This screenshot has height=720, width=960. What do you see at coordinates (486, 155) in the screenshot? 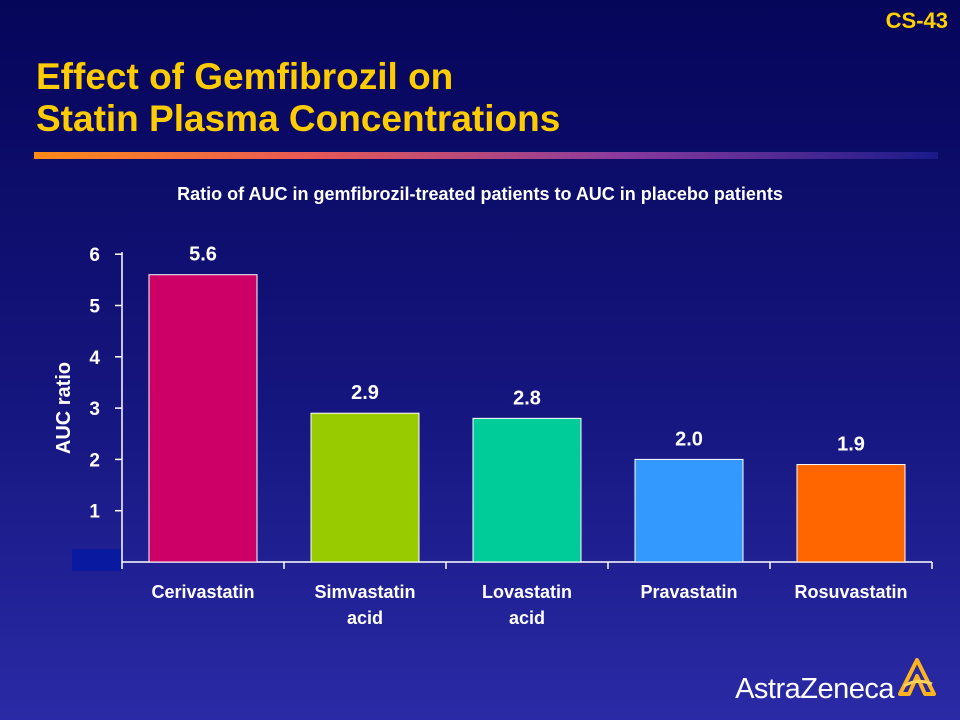
I see `title-underline-rule` at bounding box center [486, 155].